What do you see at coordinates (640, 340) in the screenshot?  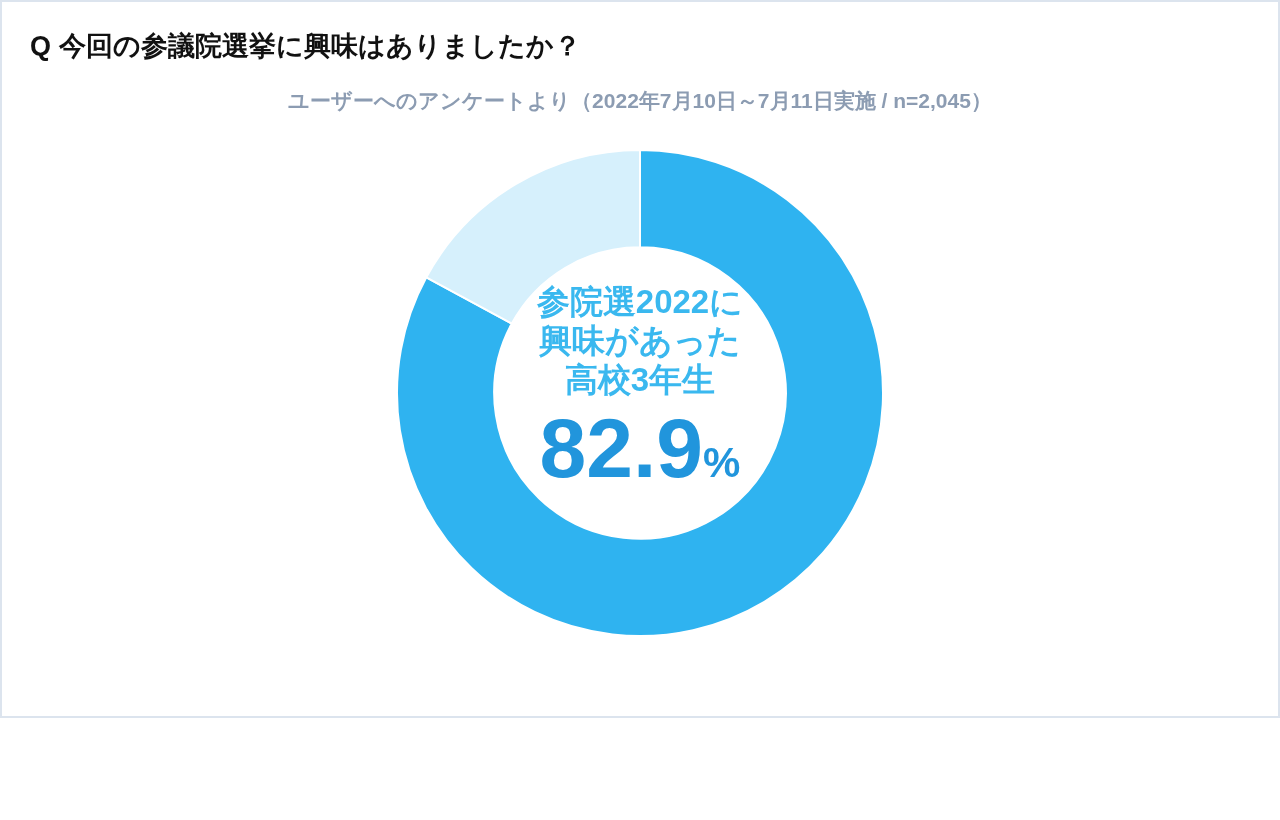 I see `slice-label: 参院選2022に興味があった高校3年生` at bounding box center [640, 340].